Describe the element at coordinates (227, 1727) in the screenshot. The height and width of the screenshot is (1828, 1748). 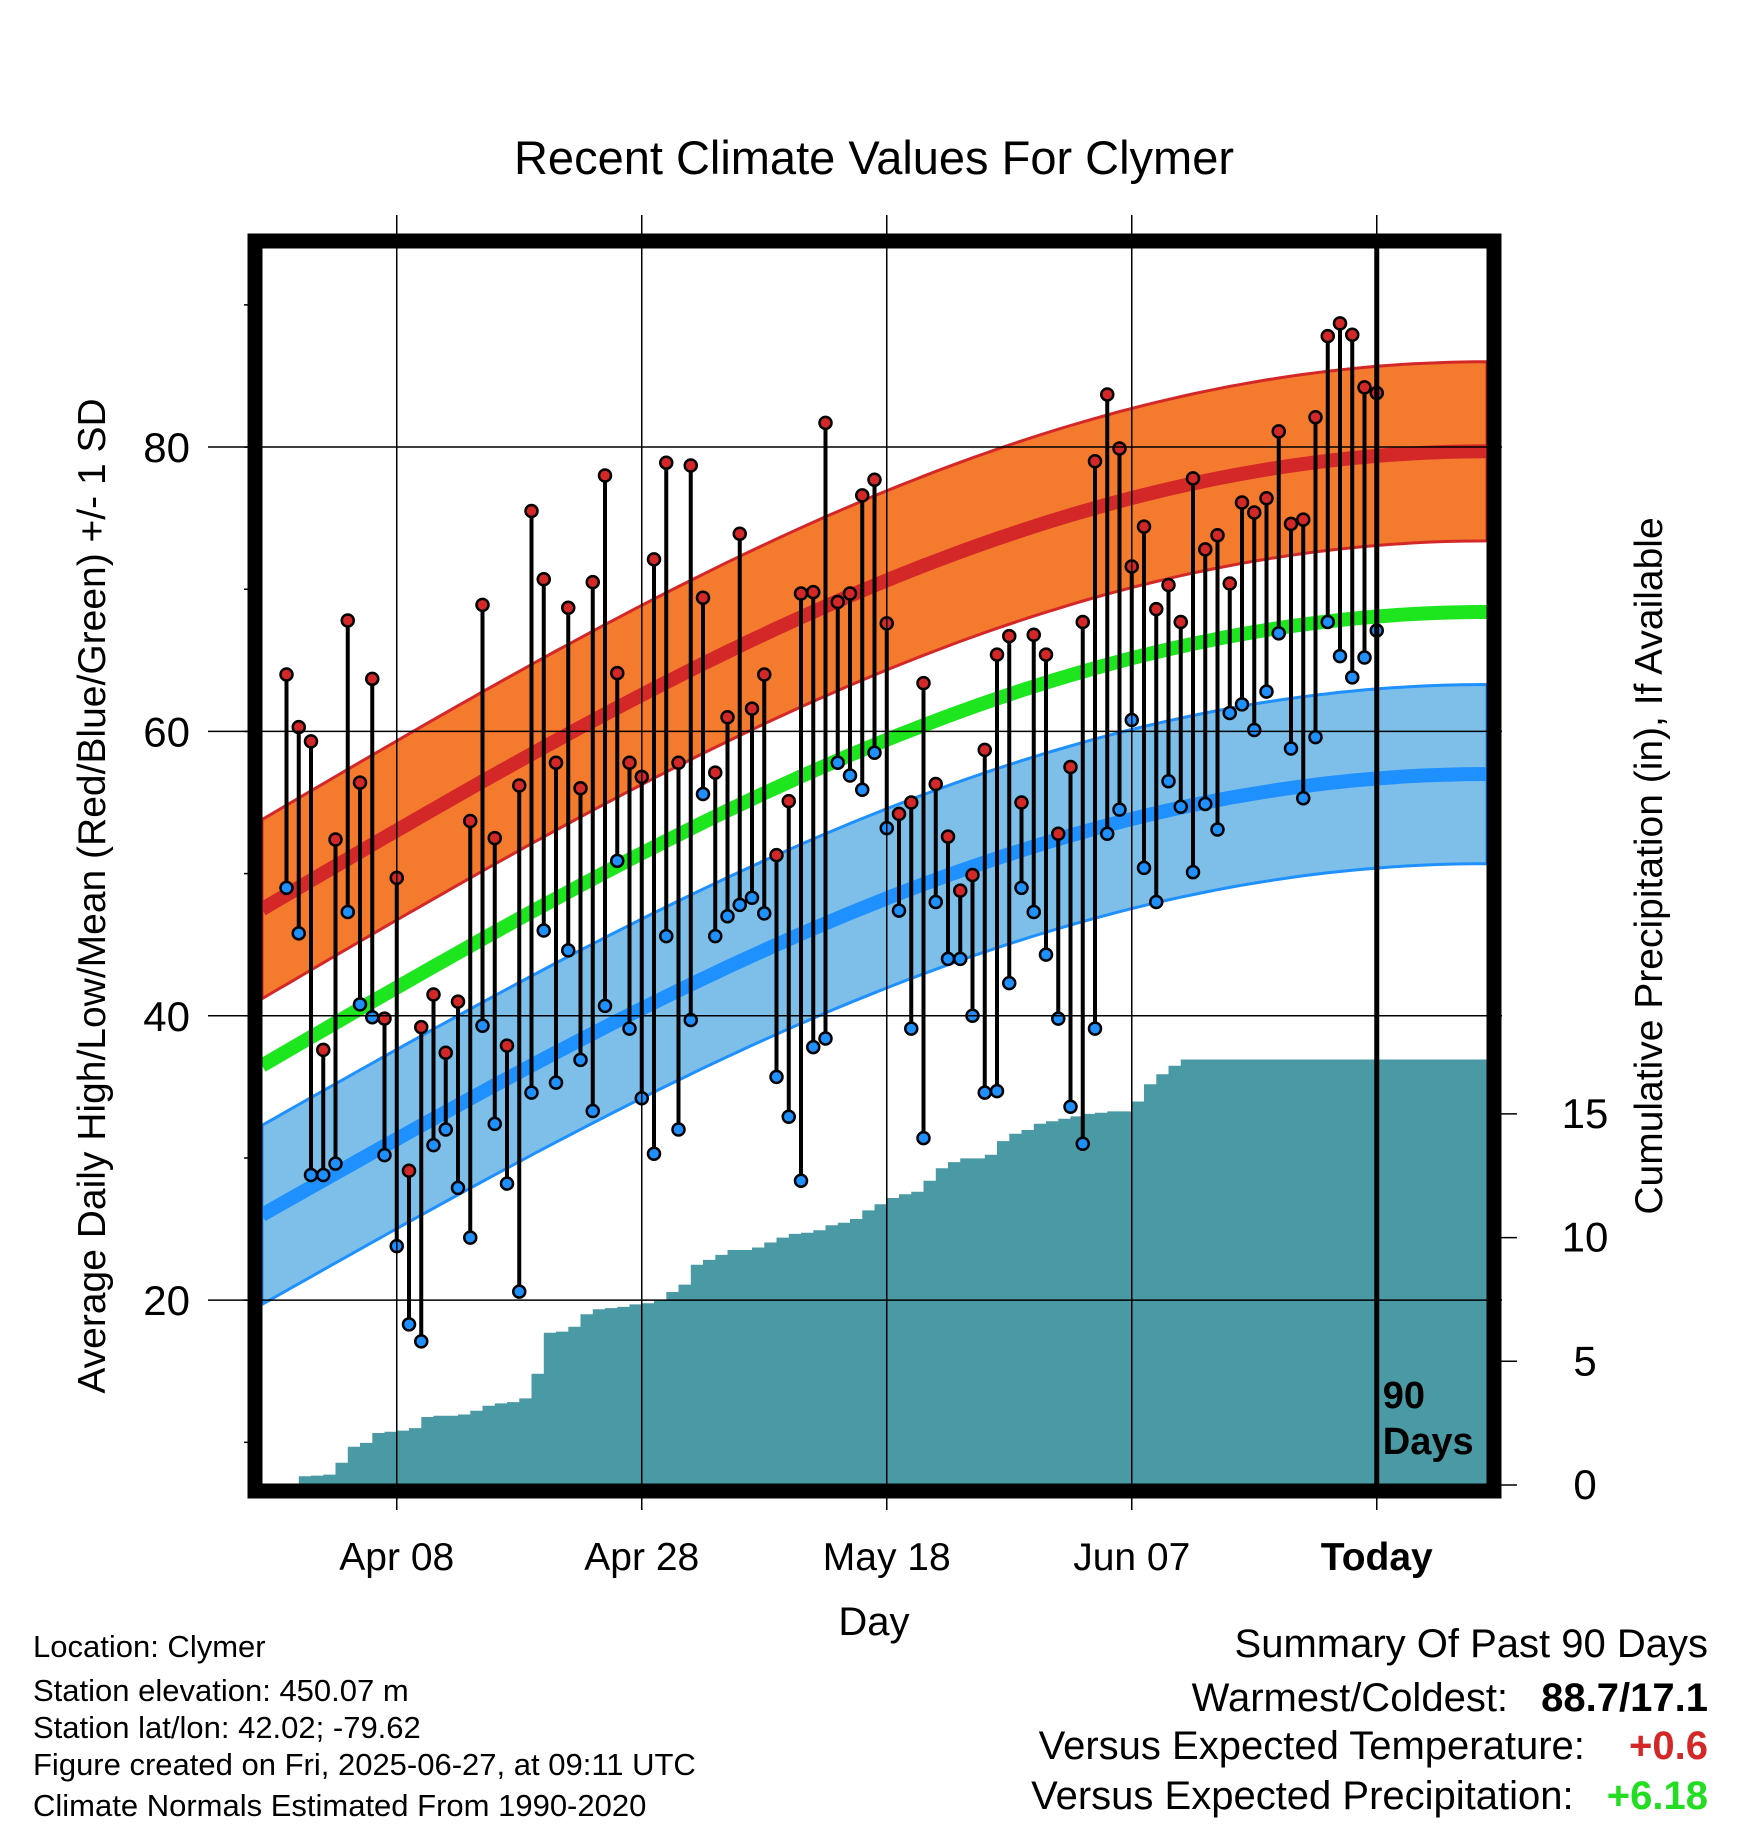
I see `footer-latlon: Station lat/lon: 42.02; -79.62` at that location.